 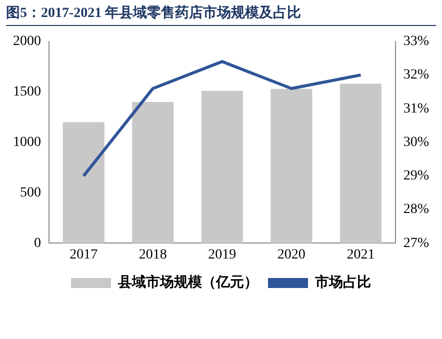 I want to click on x-tick-label: 2018, so click(x=152, y=254).